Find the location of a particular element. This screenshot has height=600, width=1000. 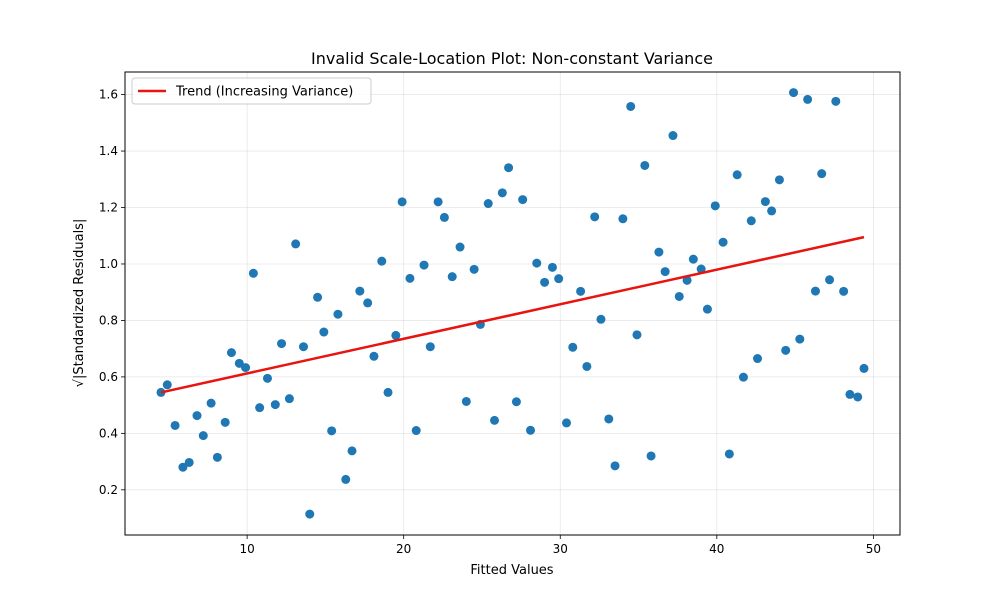

y-tick-label: 0.4 is located at coordinates (108, 433).